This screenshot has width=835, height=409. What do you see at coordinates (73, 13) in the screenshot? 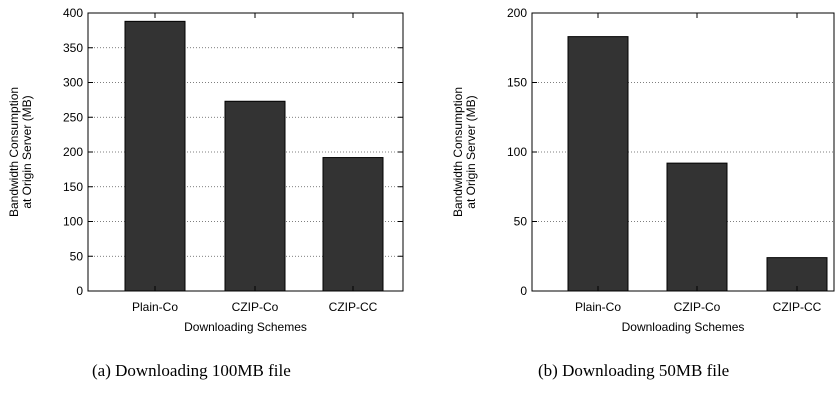
I see `y-tick-label: 400` at bounding box center [73, 13].